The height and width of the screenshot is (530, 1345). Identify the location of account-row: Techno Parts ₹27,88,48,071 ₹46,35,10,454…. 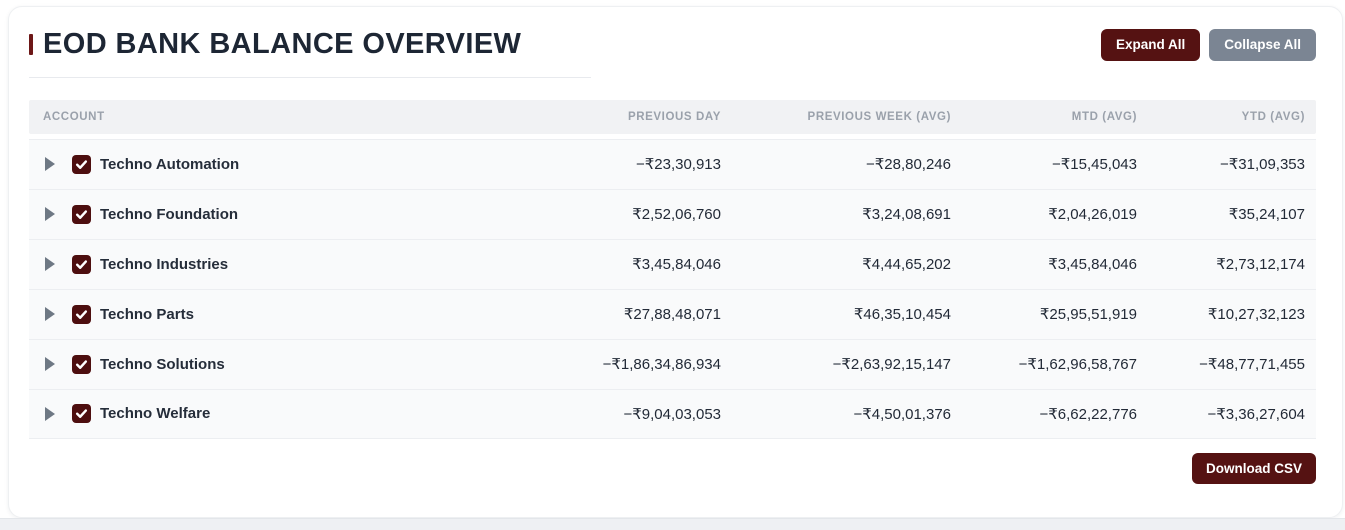
(672, 313).